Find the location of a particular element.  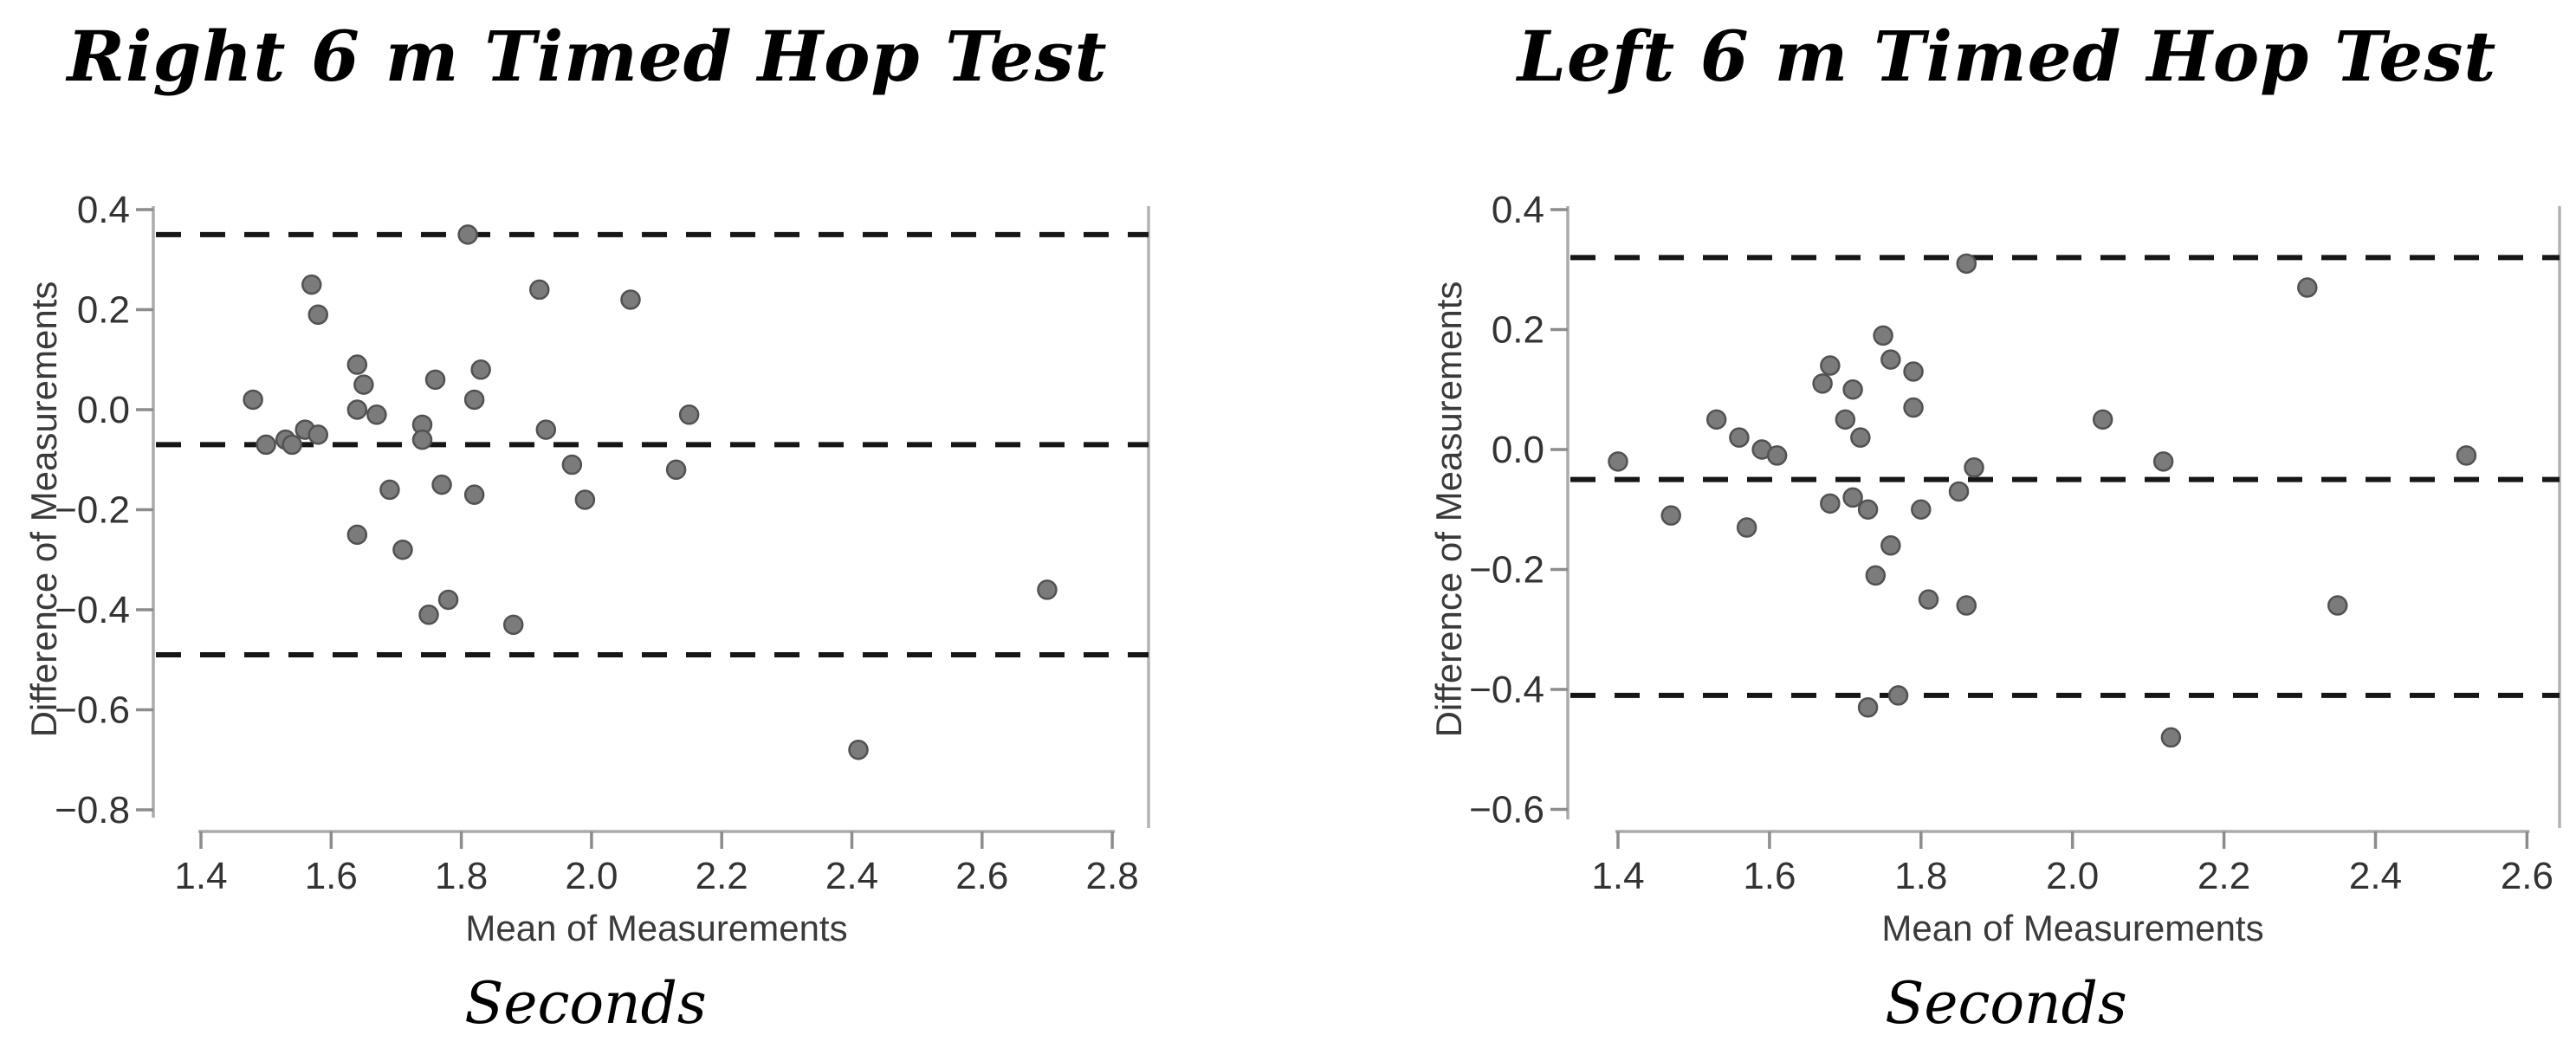

page-title: Left 6 m Timed Hop Test is located at coordinates (2007, 57).